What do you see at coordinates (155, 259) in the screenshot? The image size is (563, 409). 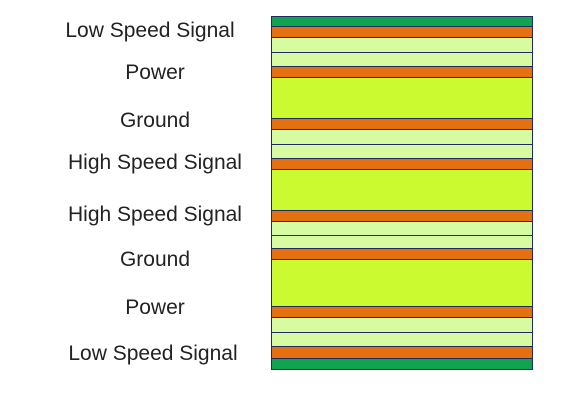 I see `layer-label-6: Ground` at bounding box center [155, 259].